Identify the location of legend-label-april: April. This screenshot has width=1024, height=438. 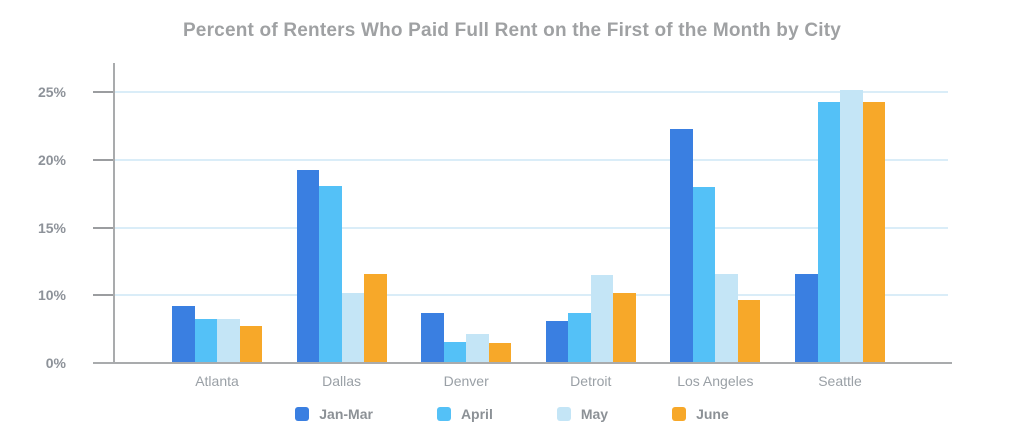
(476, 414).